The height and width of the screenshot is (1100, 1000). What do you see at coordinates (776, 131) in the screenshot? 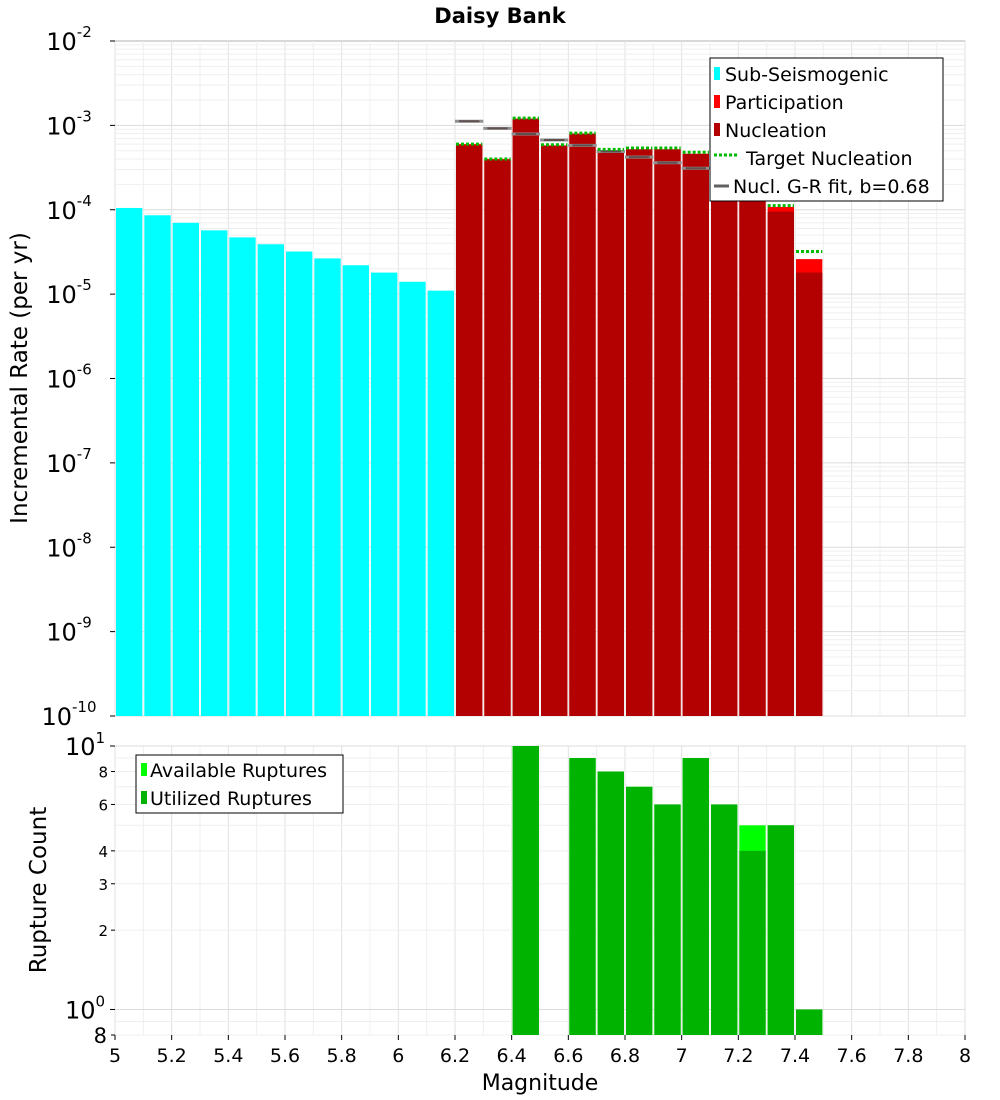
I see `legend-label-2: Nucleation` at bounding box center [776, 131].